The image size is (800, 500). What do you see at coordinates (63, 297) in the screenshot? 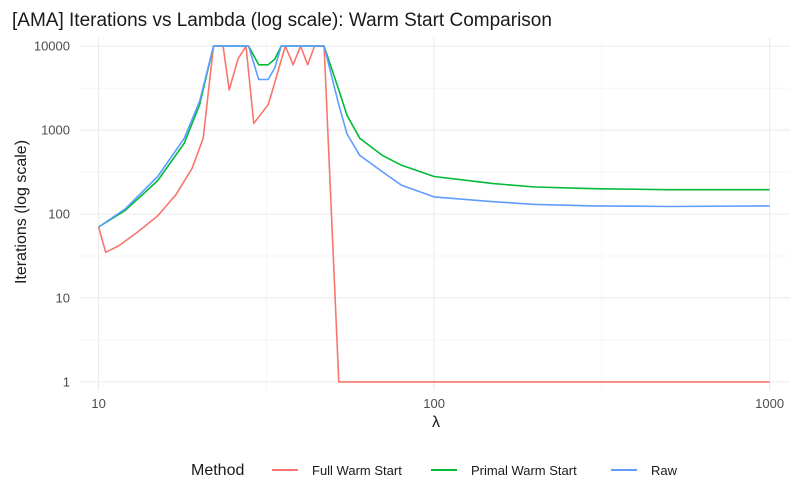
I see `y-tick-label: 10` at bounding box center [63, 297].